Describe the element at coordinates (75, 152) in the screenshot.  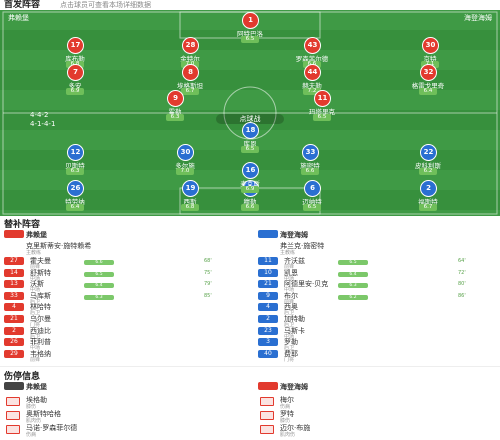
I see `player-number: 12` at that location.